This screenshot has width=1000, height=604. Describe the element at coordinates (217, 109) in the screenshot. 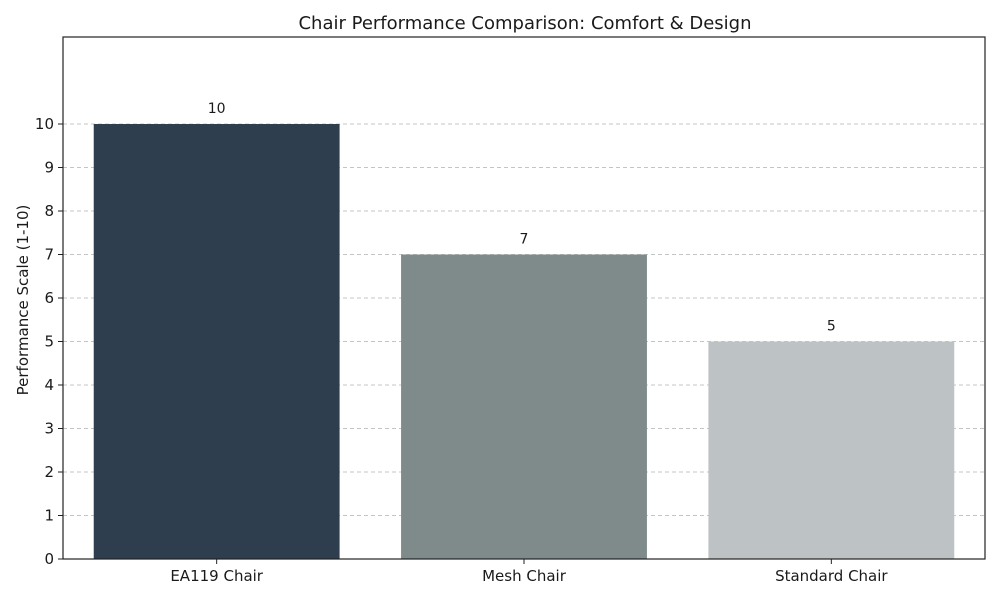

I see `bar-value-label: 10` at that location.